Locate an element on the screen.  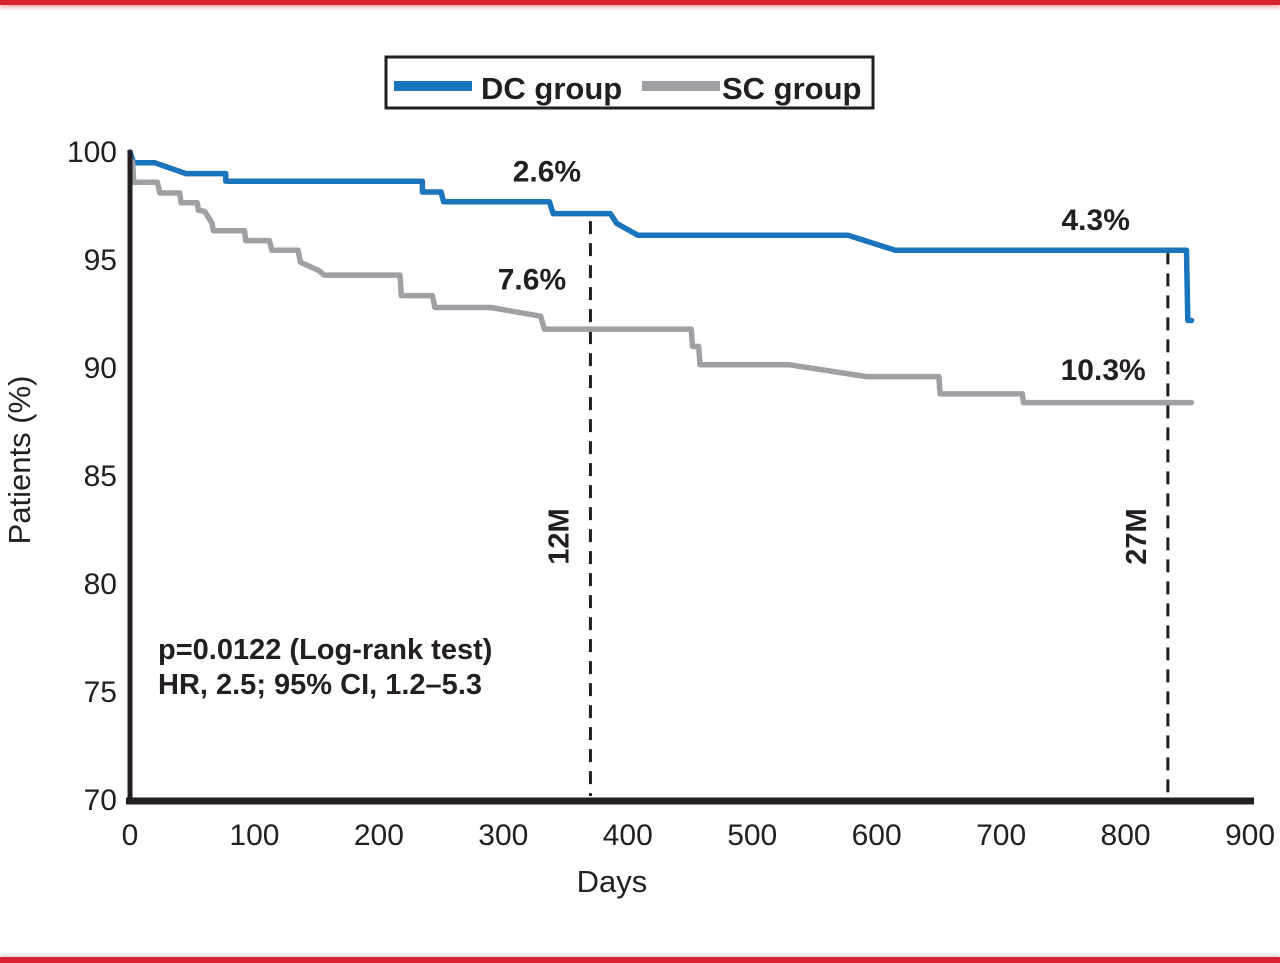
y-tick-label: 100 is located at coordinates (92, 152).